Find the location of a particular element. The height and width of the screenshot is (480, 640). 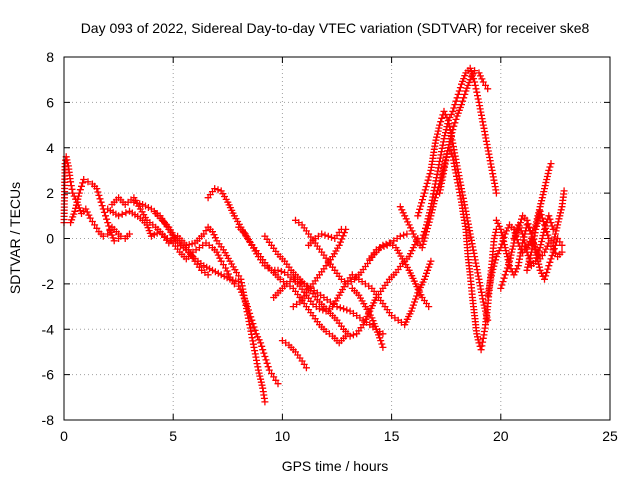

series-sat-k is located at coordinates (294, 354).